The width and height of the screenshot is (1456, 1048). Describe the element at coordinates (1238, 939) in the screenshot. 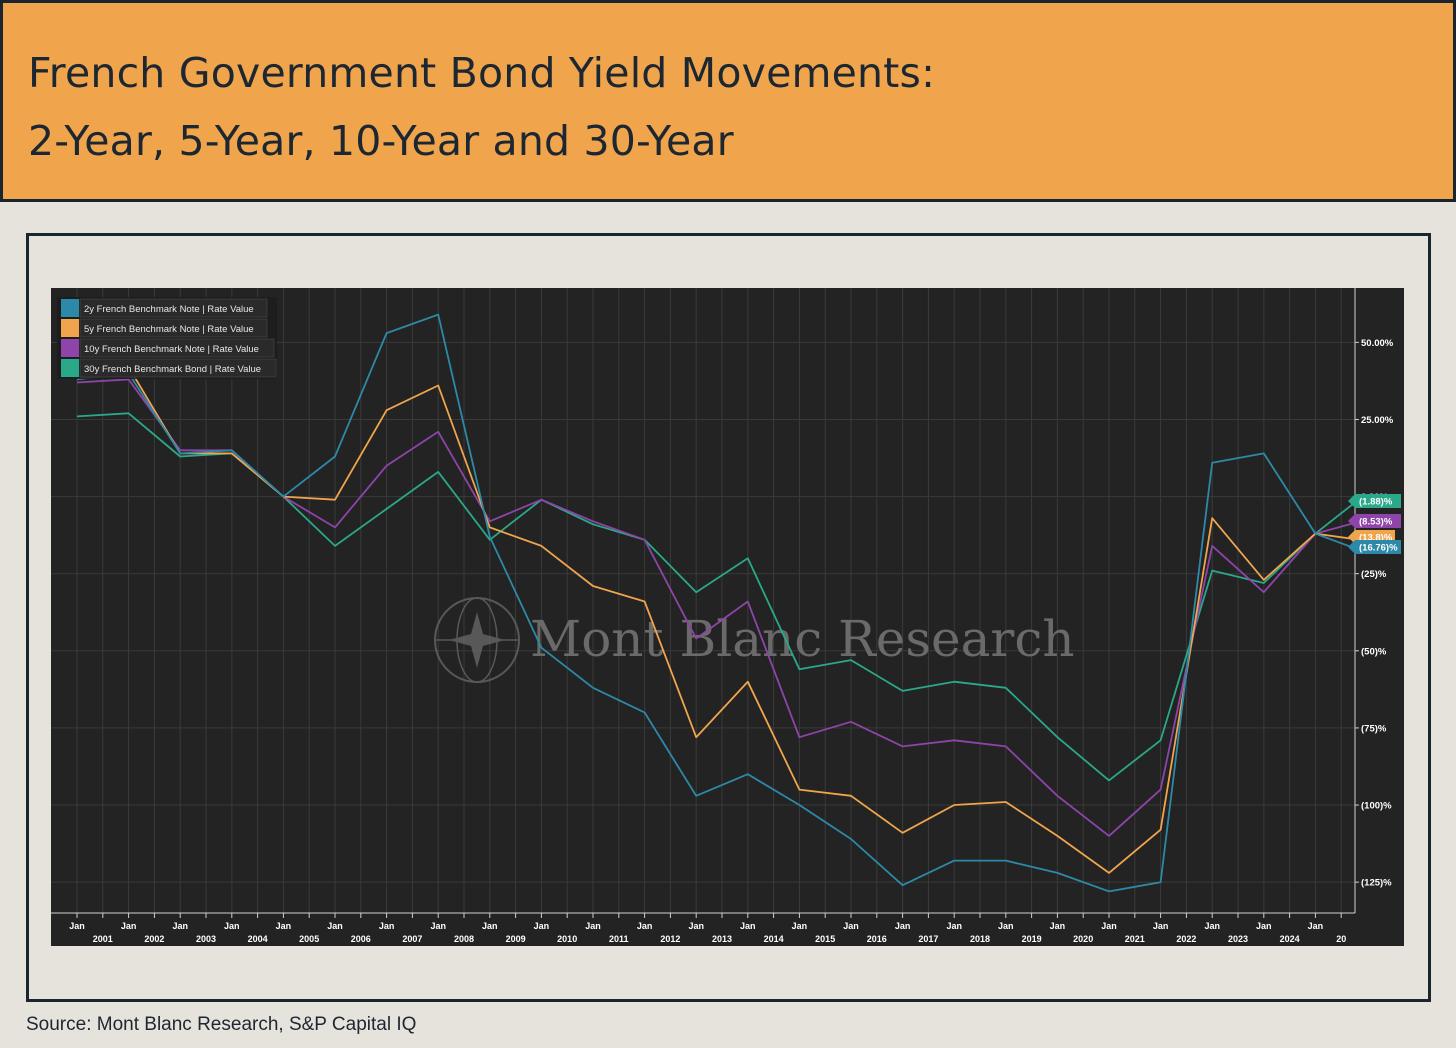

I see `x-tick-year-label: 2023` at that location.